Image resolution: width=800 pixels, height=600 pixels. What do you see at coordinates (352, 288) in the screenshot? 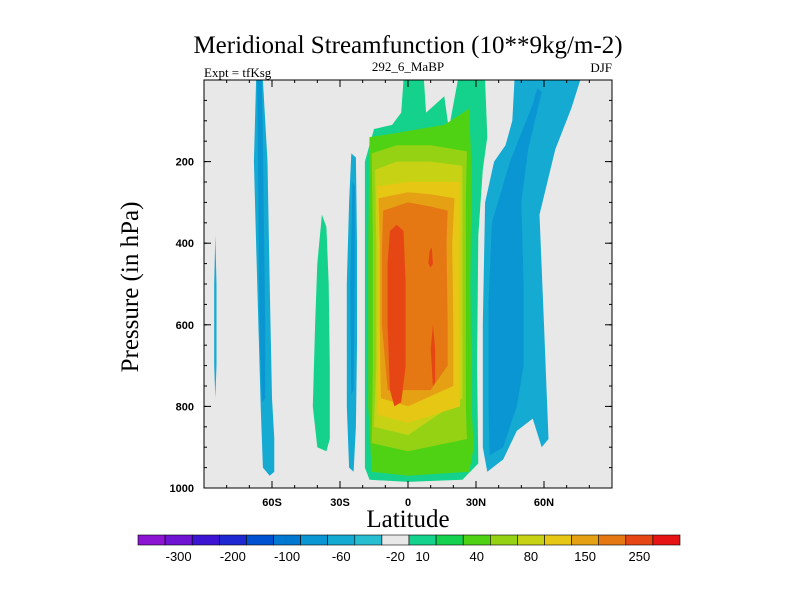
I see `contour-sh-subtropic-core` at bounding box center [352, 288].